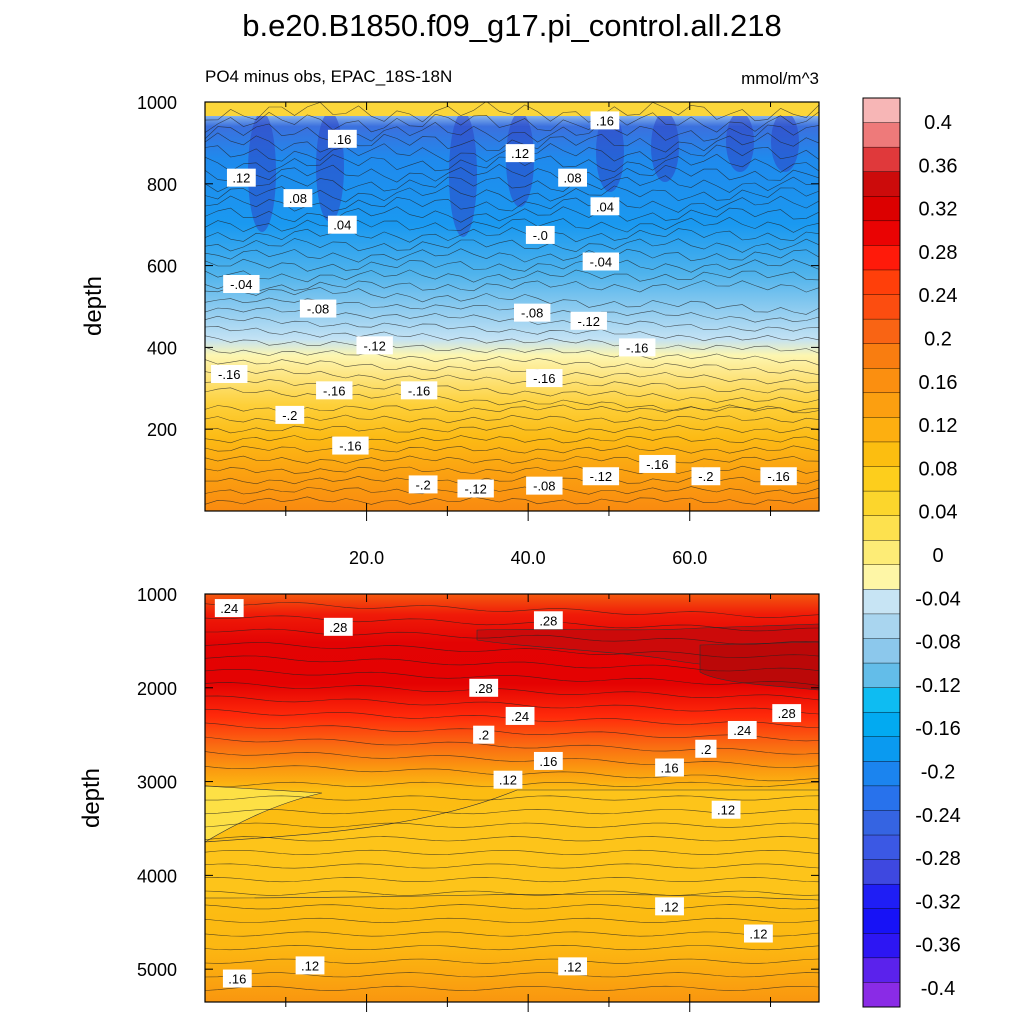  I want to click on chart-title: b.e20.B1850.f09_g17.pi_control.all.218, so click(512, 25).